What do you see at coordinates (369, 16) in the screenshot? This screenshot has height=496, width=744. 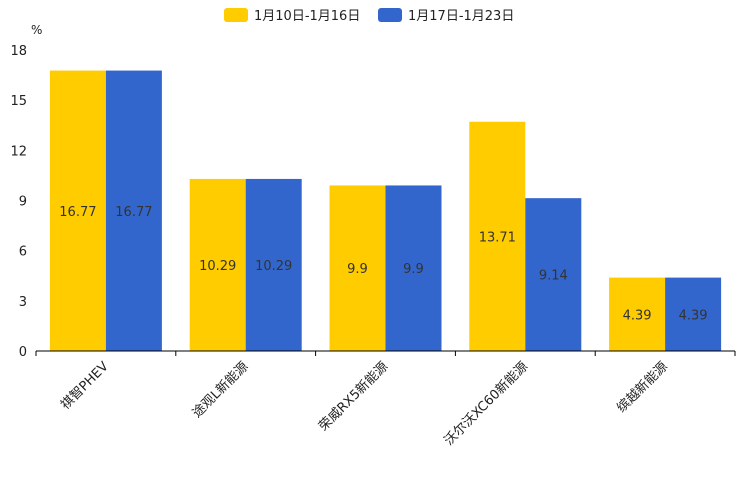 I see `legend: 1月10日-1月16日 1月17日-1月23日` at bounding box center [369, 16].